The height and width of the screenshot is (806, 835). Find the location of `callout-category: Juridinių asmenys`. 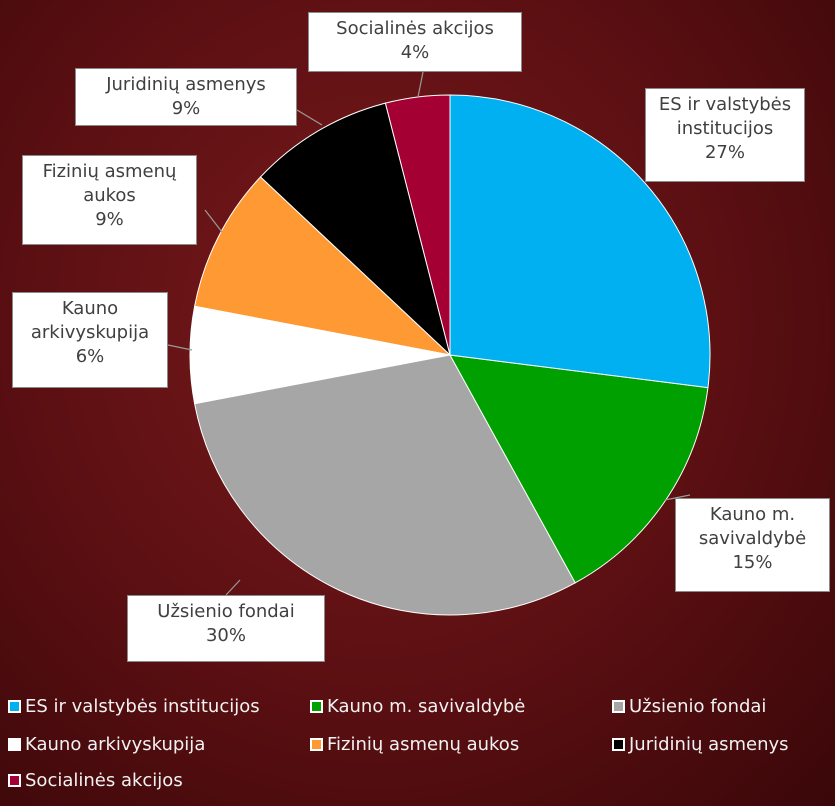

callout-category: Juridinių asmenys is located at coordinates (186, 84).